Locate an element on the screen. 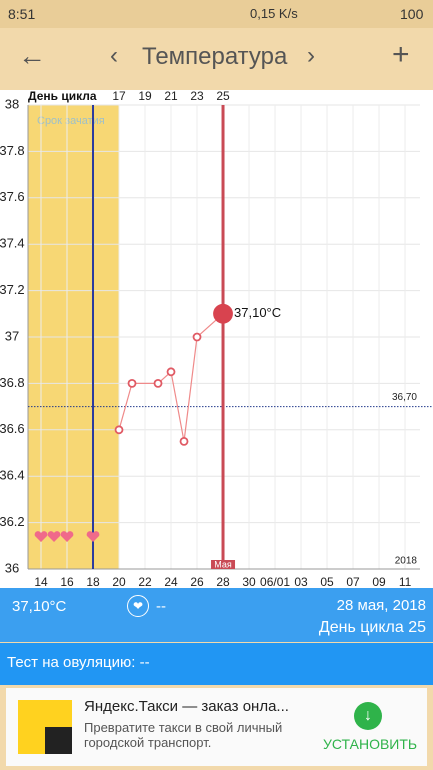 The width and height of the screenshot is (433, 770). y-tick-label: 37 is located at coordinates (12, 335).